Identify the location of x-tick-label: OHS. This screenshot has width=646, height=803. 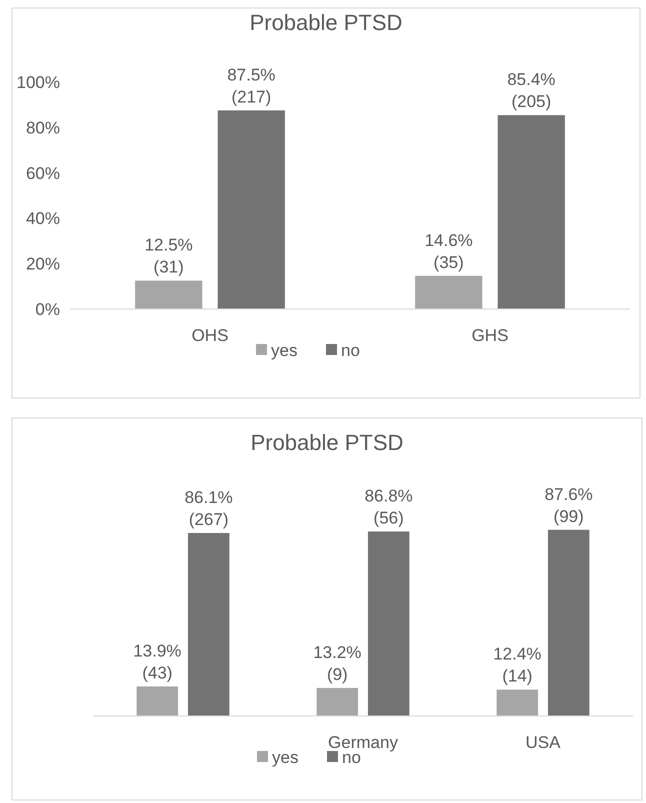
(210, 335).